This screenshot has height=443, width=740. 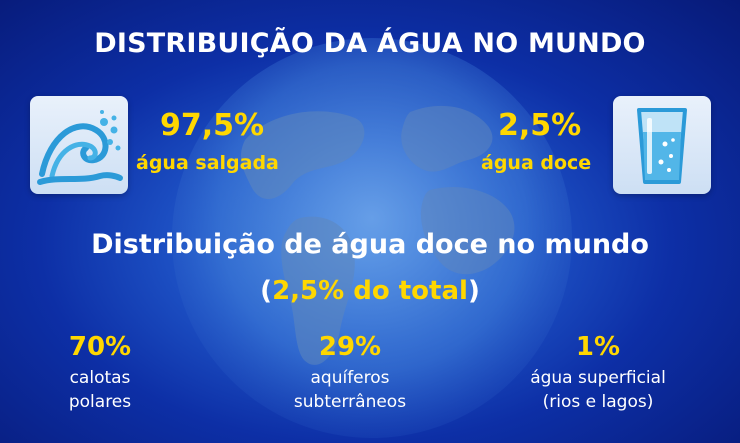 What do you see at coordinates (100, 347) in the screenshot?
I see `breakdown-percent: 70%` at bounding box center [100, 347].